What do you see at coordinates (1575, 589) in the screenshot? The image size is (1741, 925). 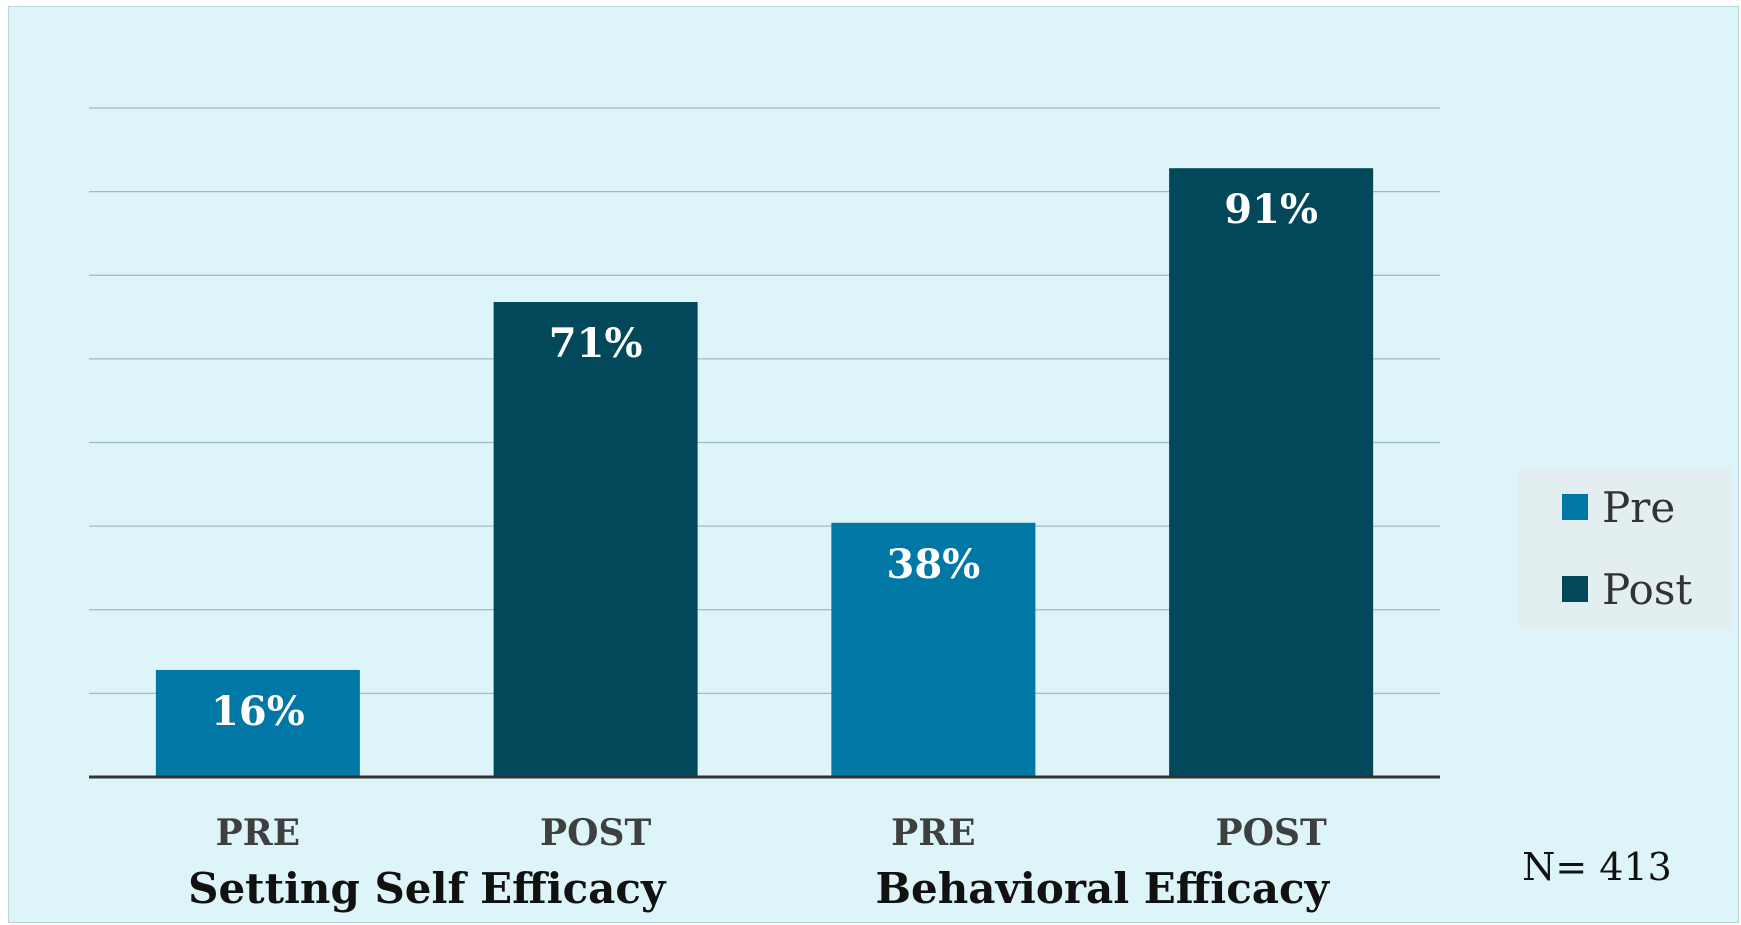 I see `legend-swatch-post` at bounding box center [1575, 589].